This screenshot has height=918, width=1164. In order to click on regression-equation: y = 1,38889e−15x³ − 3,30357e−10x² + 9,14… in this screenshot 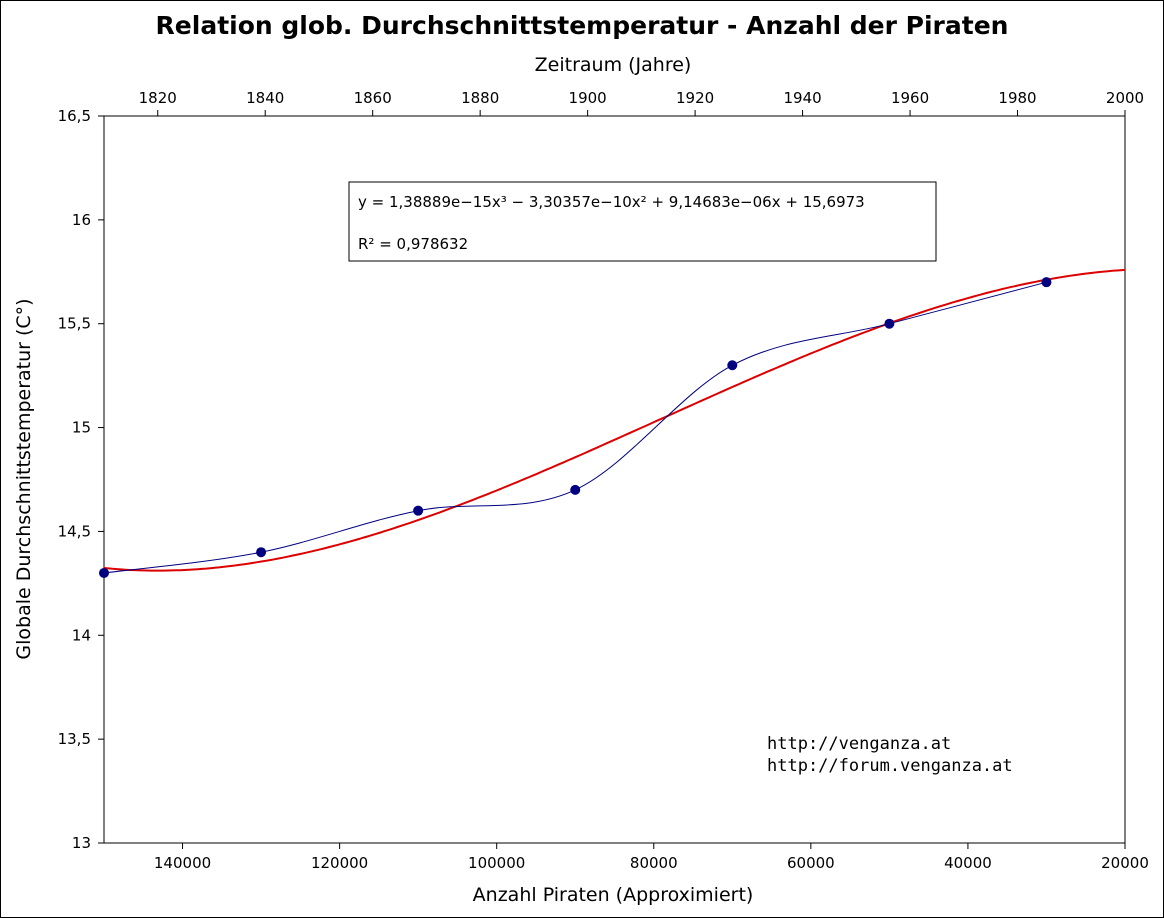, I will do `click(611, 202)`.